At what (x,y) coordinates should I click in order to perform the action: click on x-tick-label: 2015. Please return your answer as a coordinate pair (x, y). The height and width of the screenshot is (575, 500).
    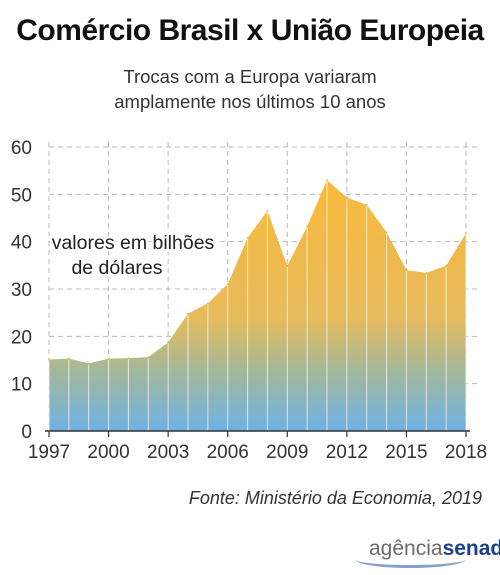
    Looking at the image, I should click on (406, 452).